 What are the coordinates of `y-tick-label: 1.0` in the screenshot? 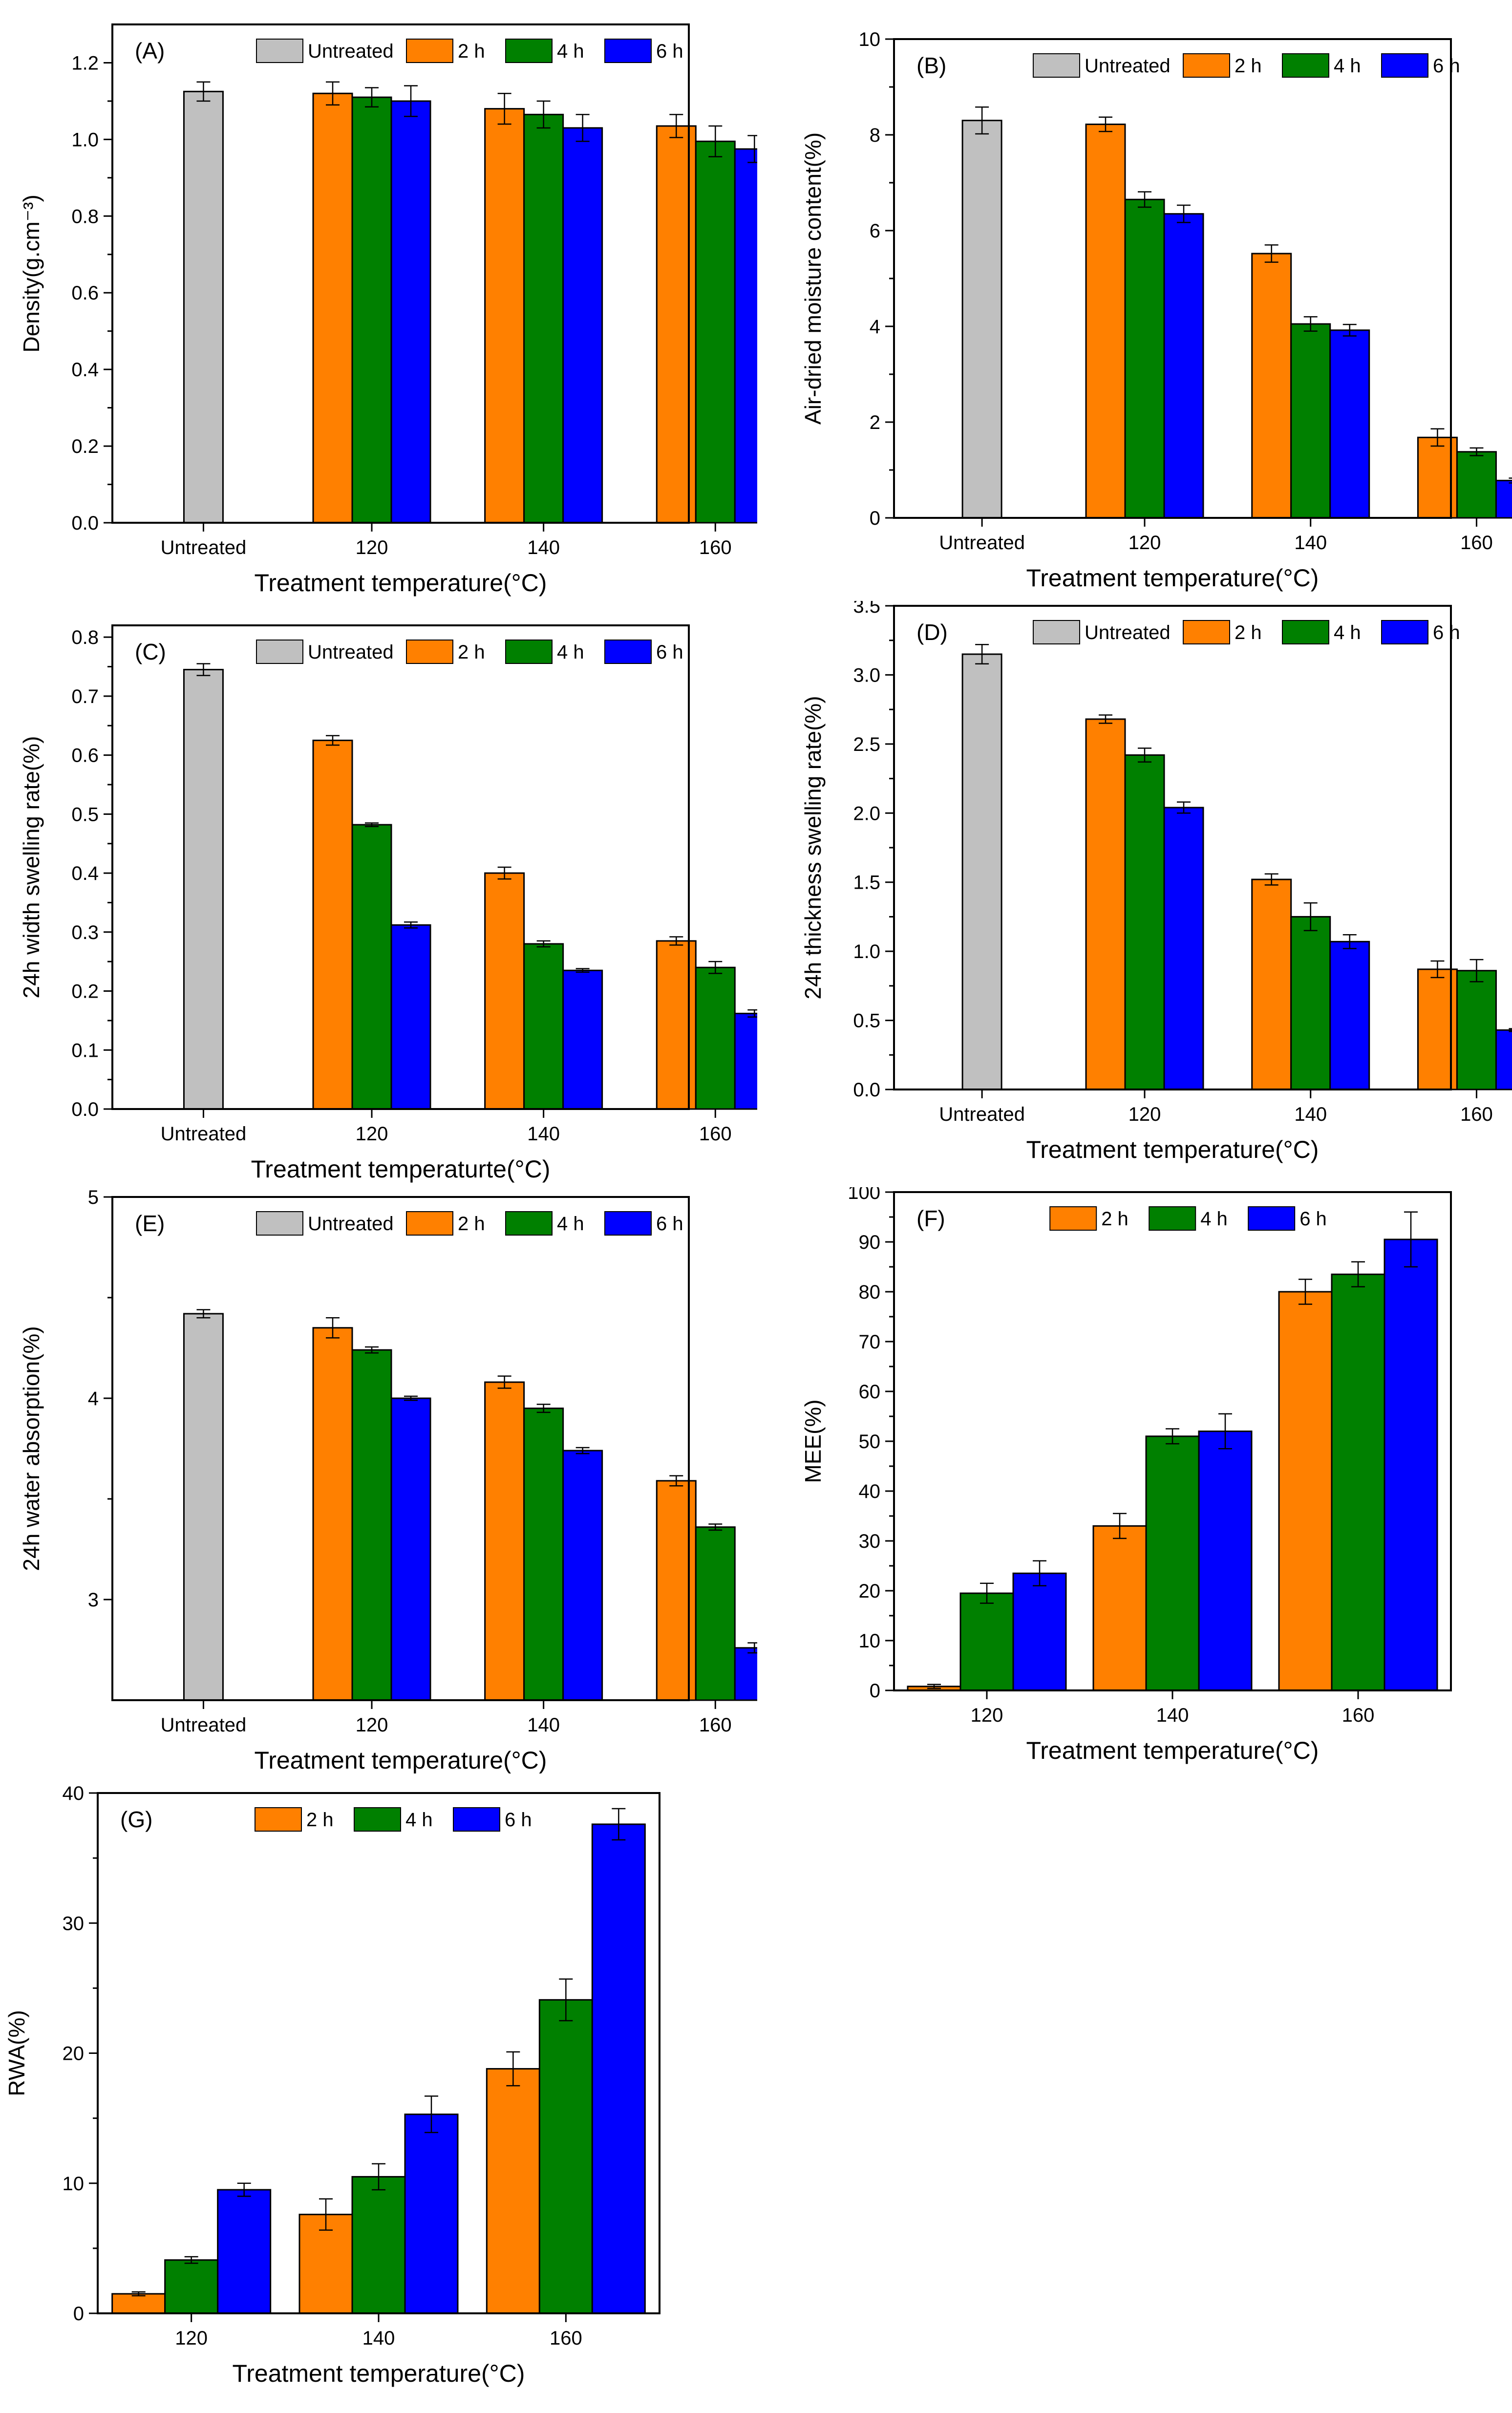 It's located at (867, 952).